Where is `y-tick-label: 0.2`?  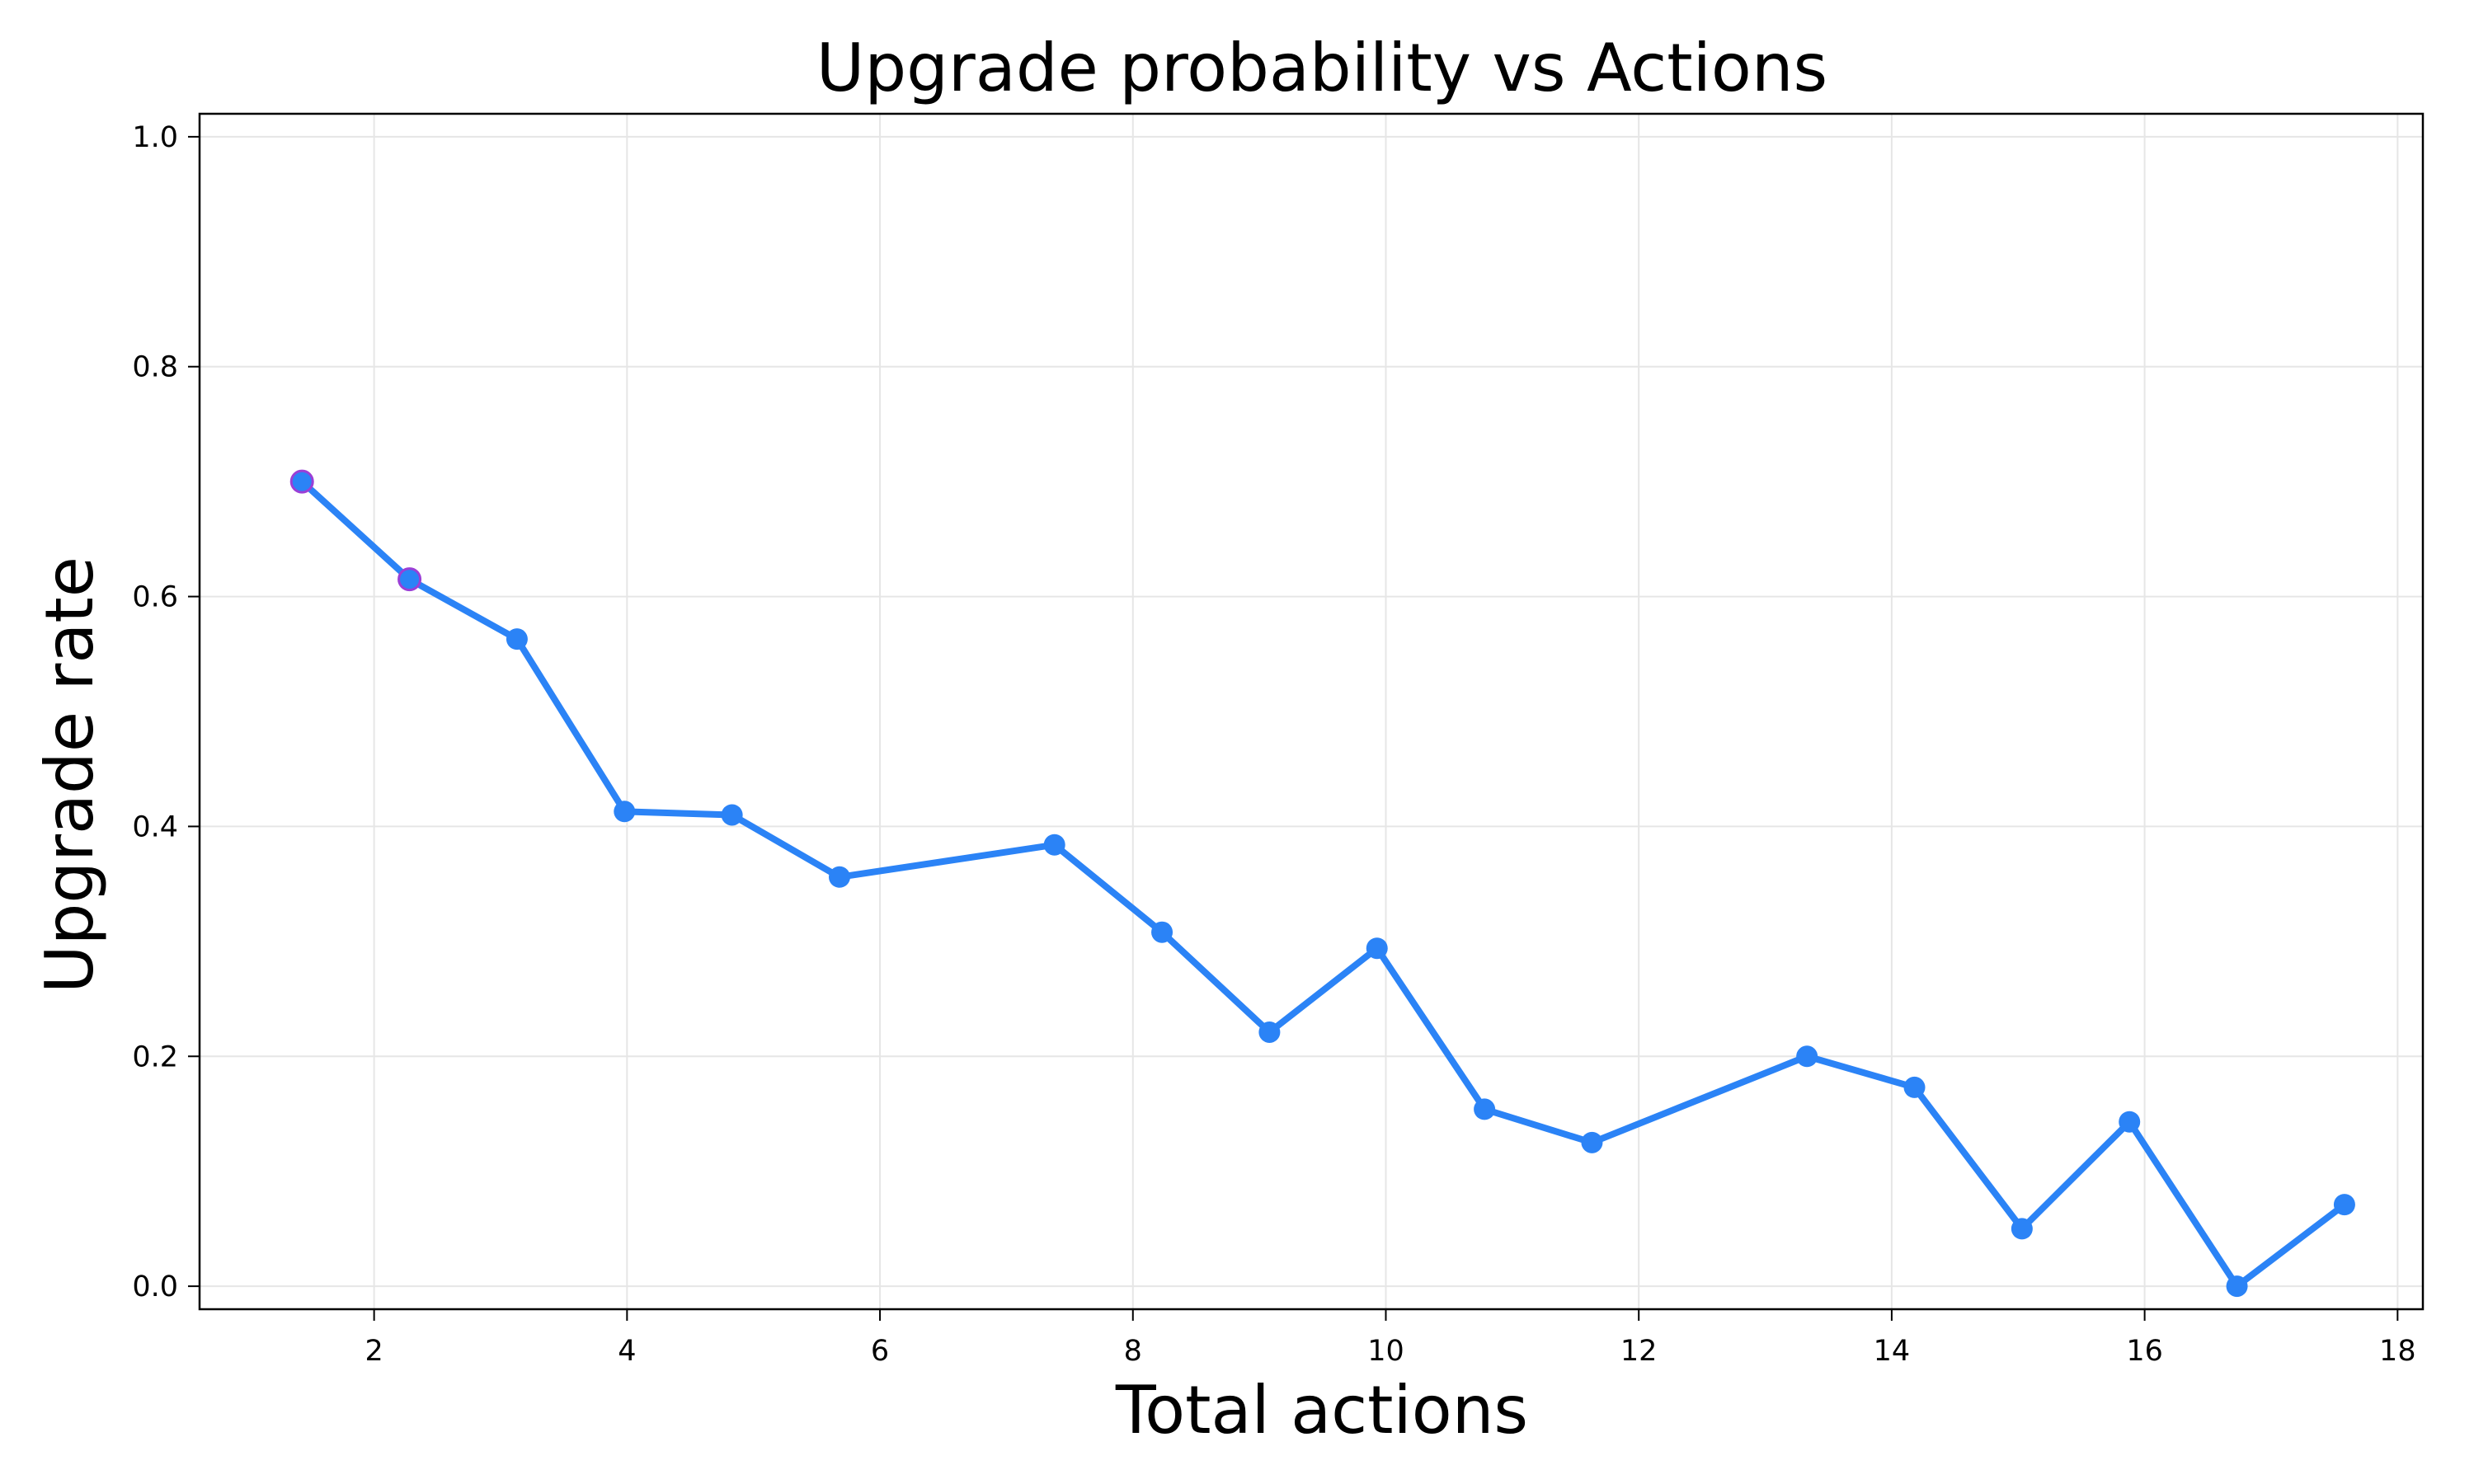
y-tick-label: 0.2 is located at coordinates (155, 1056).